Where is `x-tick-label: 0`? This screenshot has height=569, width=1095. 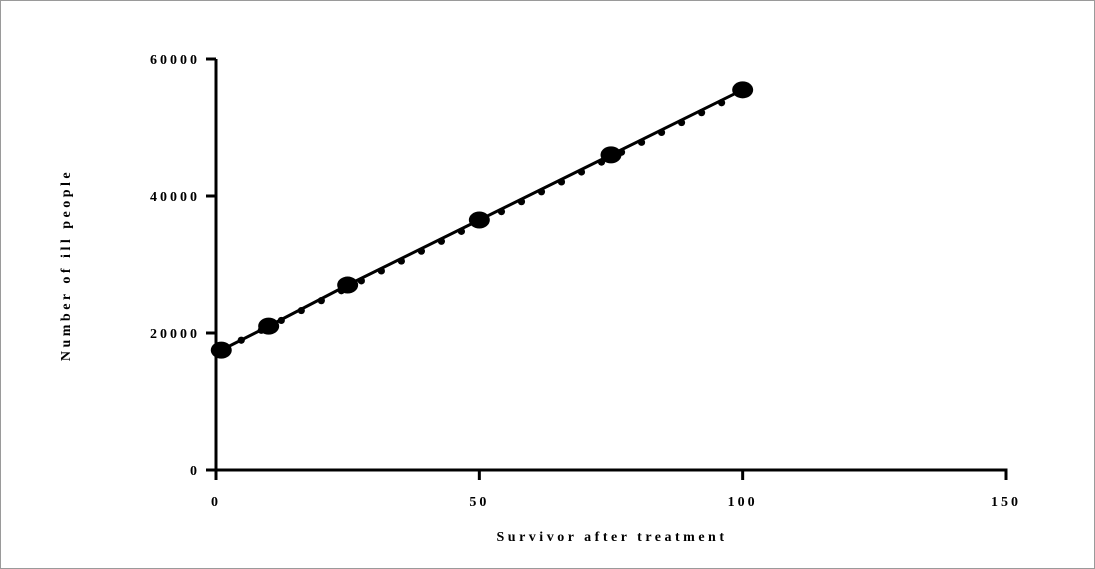
x-tick-label: 0 is located at coordinates (216, 502).